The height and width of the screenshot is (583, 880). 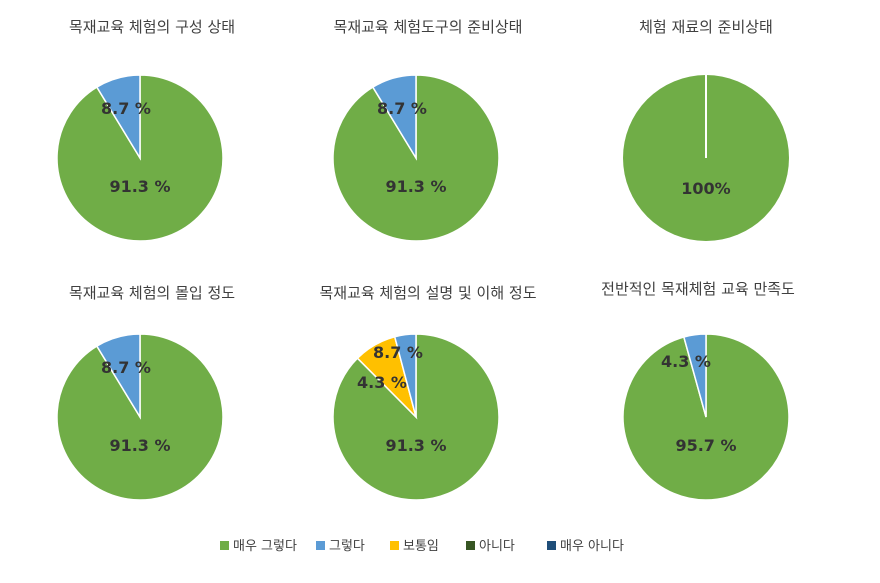 What do you see at coordinates (705, 445) in the screenshot?
I see `slice-label: 95.7 %` at bounding box center [705, 445].